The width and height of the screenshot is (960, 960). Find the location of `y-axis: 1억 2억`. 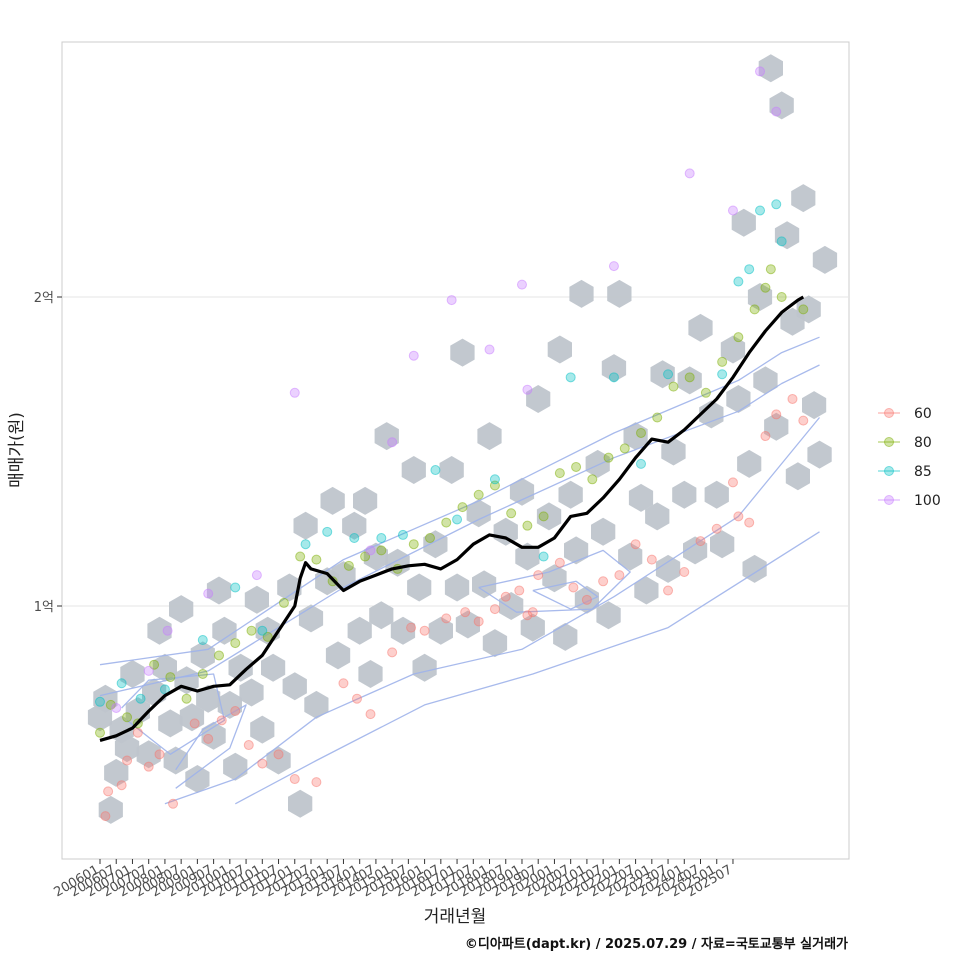

y-axis: 1억 2억 is located at coordinates (48, 453).